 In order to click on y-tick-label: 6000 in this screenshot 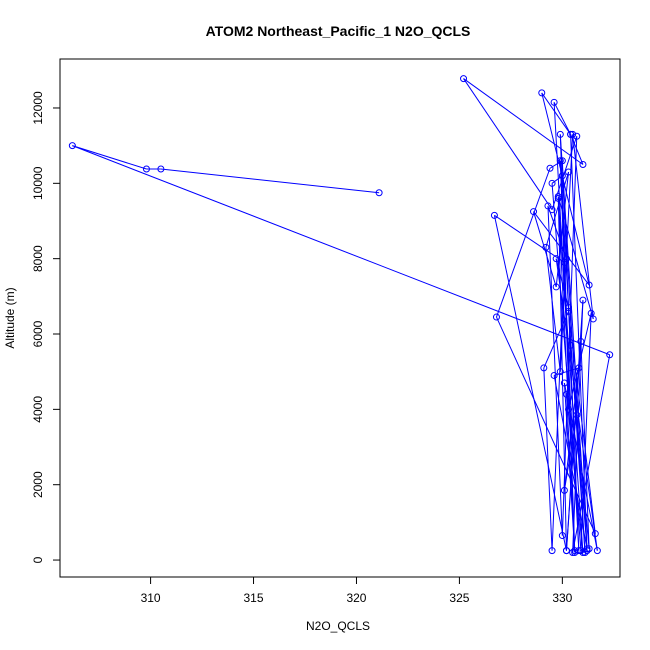, I will do `click(38, 333)`.